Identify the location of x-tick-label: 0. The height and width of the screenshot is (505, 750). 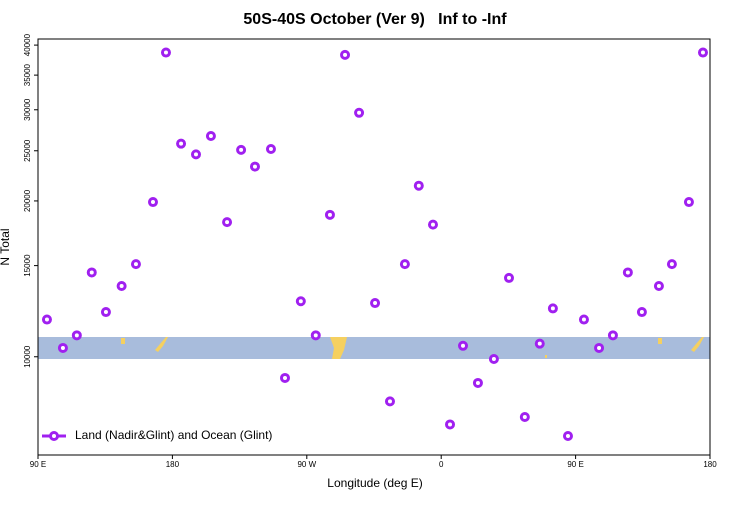
(441, 464).